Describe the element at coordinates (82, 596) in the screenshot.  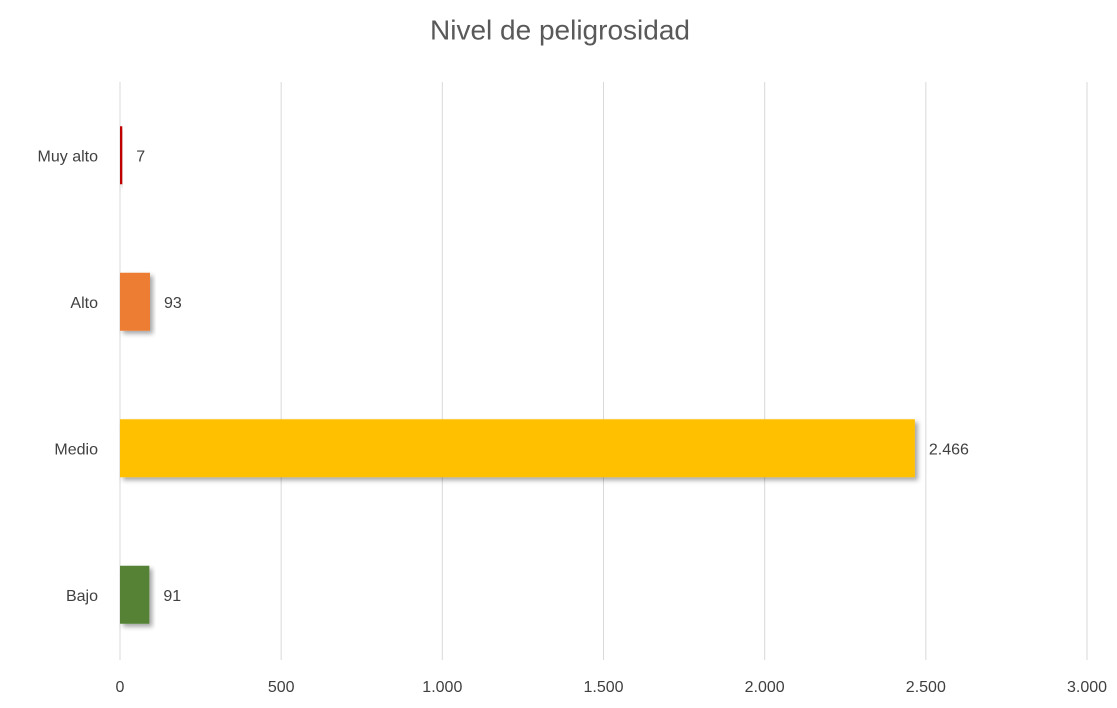
I see `y-tick-label: Bajo` at that location.